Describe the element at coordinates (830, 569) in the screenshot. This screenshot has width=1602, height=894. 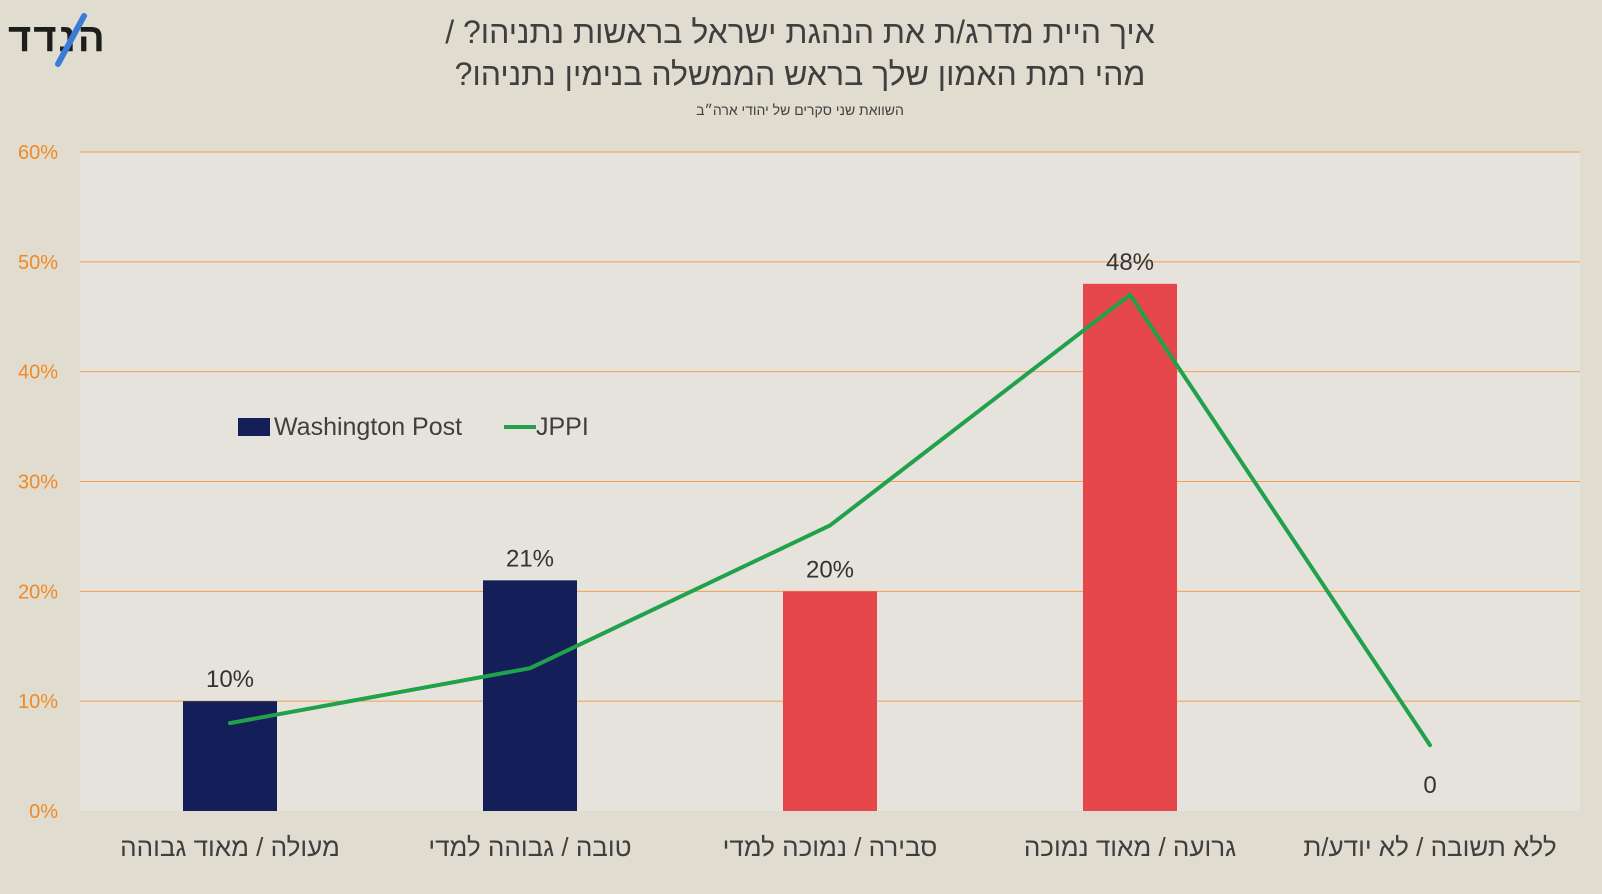
I see `data-label: 20%` at that location.